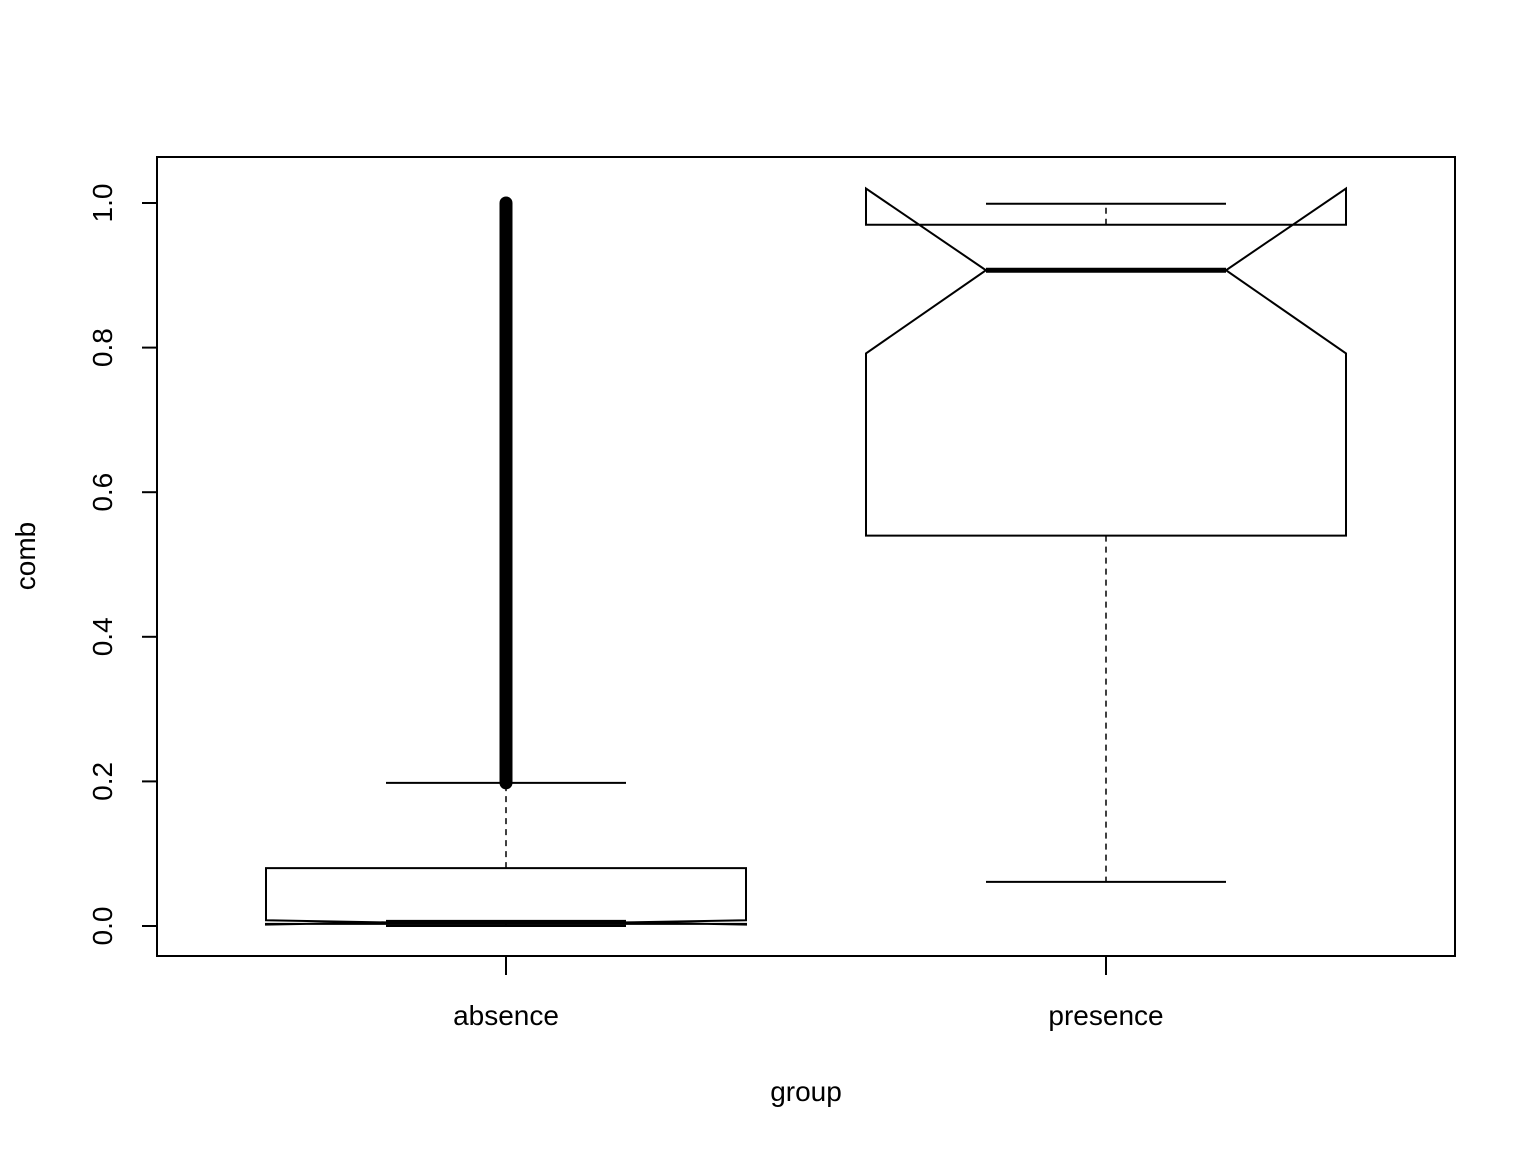 This screenshot has height=1152, width=1536. I want to click on y-tick-label: 0.6, so click(102, 492).